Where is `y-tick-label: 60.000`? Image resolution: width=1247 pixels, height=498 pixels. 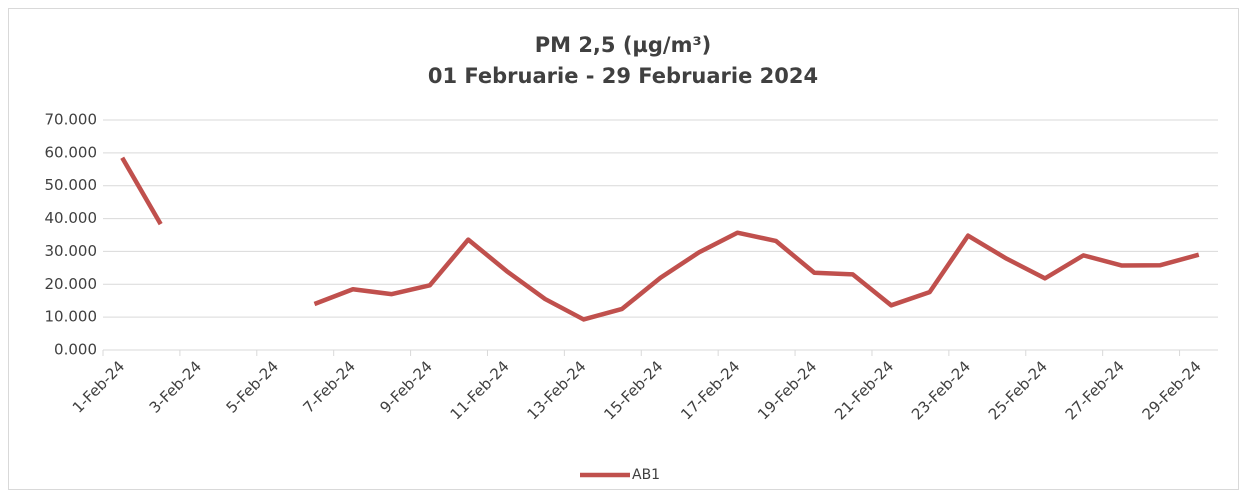 y-tick-label: 60.000 is located at coordinates (71, 152).